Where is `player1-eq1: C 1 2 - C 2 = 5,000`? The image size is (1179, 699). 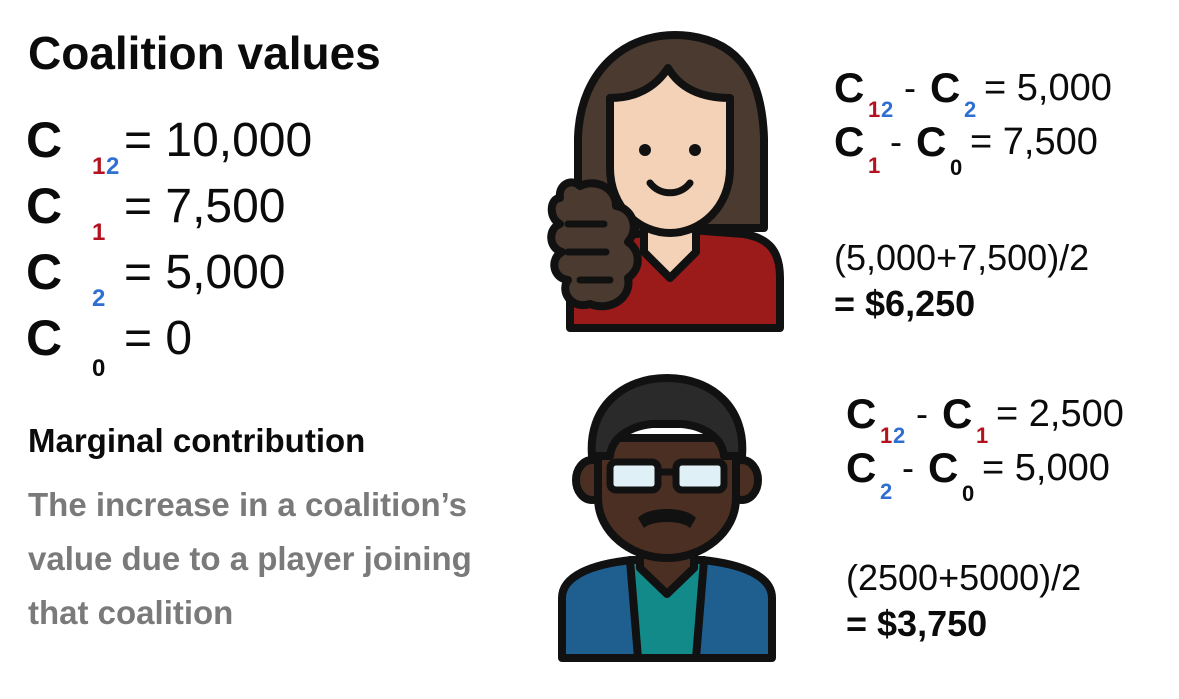
player1-eq1: C 1 2 - C 2 = 5,000 is located at coordinates (999, 93).